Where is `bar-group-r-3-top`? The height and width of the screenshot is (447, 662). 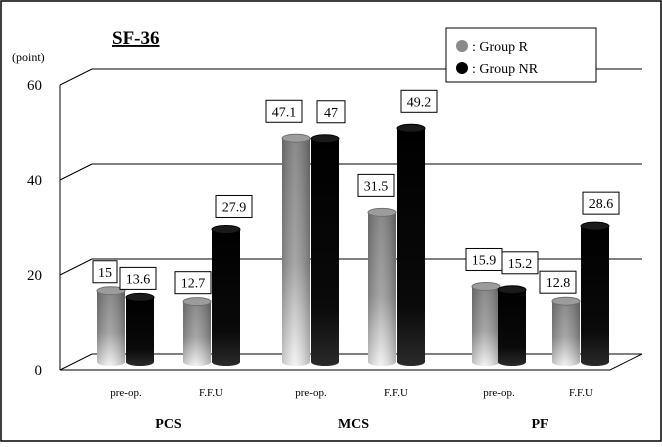
bar-group-r-3-top is located at coordinates (382, 212).